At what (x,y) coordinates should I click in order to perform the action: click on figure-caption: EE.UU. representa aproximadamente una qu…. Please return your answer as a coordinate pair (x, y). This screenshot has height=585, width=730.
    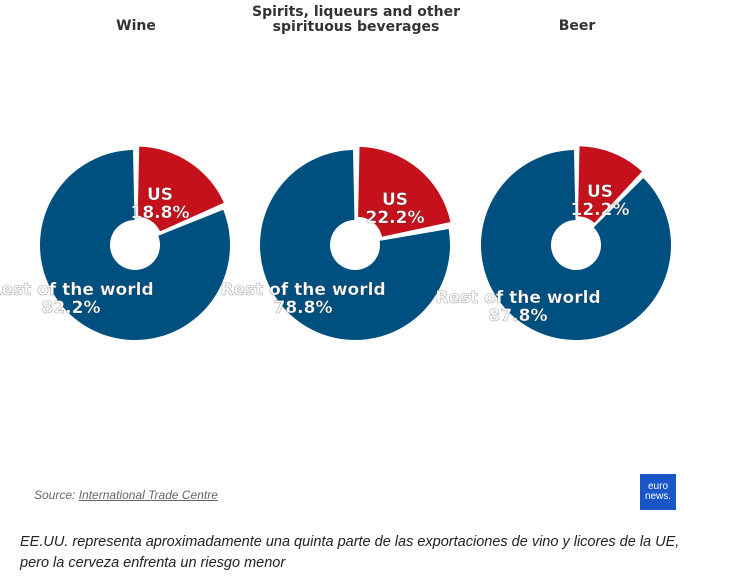
    Looking at the image, I should click on (350, 552).